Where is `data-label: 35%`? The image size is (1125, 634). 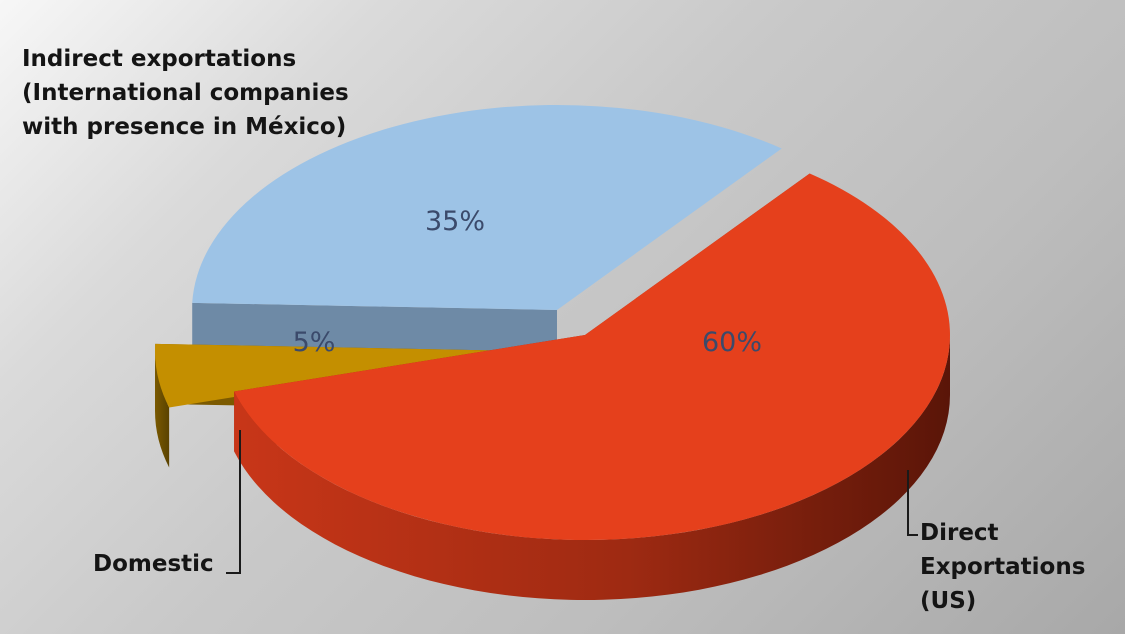 data-label: 35% is located at coordinates (455, 221).